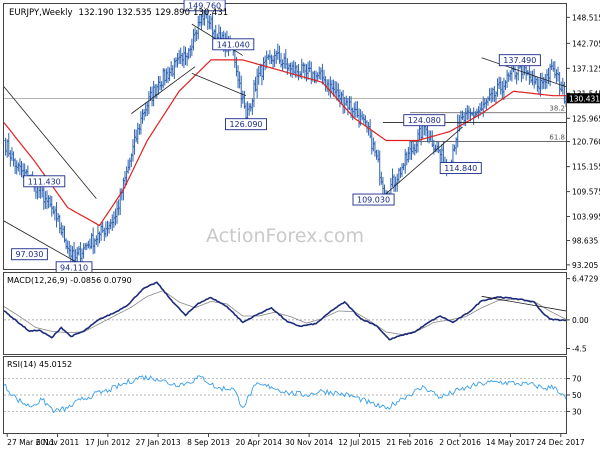 The image size is (600, 454). What do you see at coordinates (57, 442) in the screenshot?
I see `x-tick-label: 6 Nov 2011` at bounding box center [57, 442].